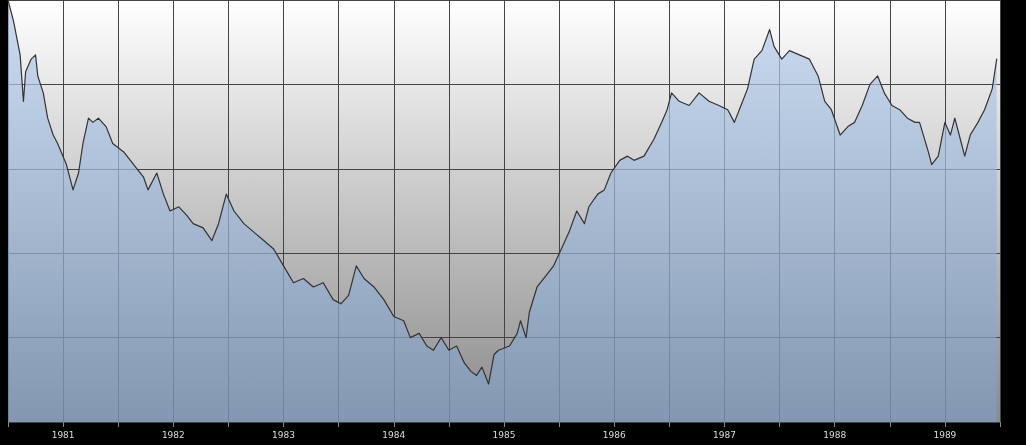 The image size is (1026, 445). I want to click on x-tick-label: 1987, so click(724, 434).